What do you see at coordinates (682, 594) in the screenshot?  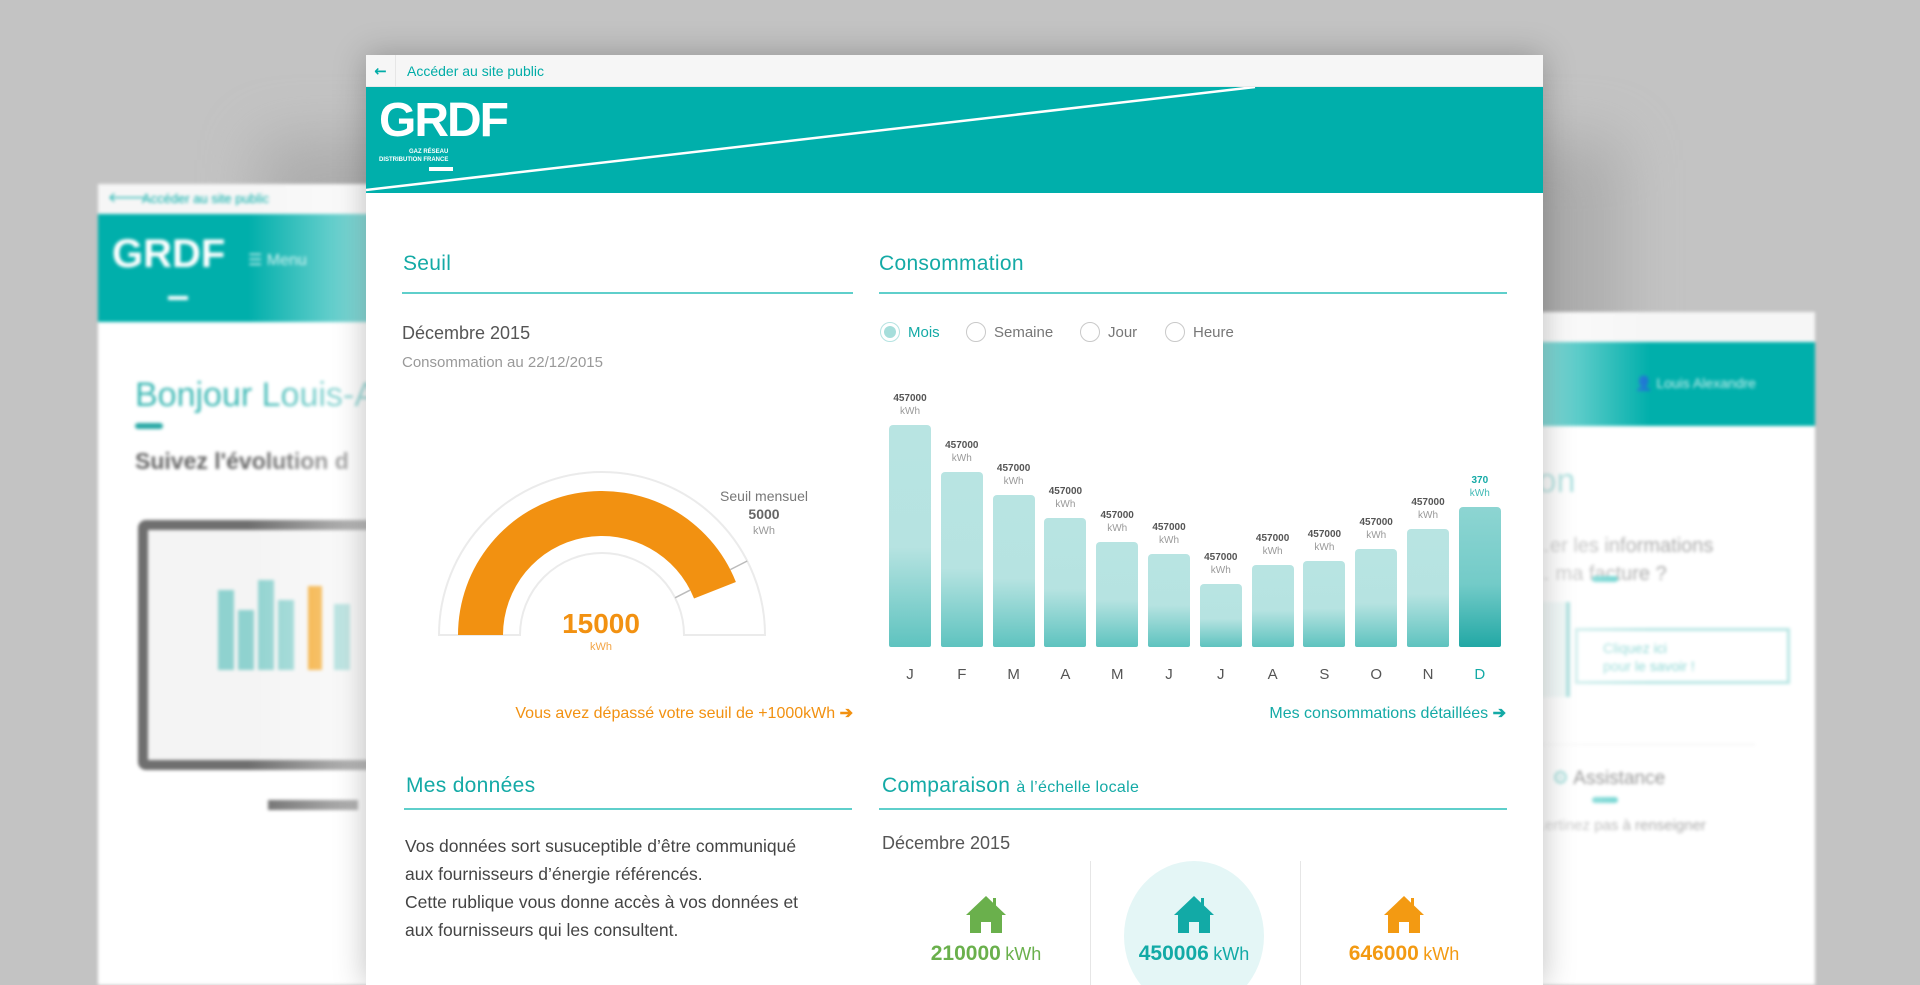 I see `threshold-tick-inner` at bounding box center [682, 594].